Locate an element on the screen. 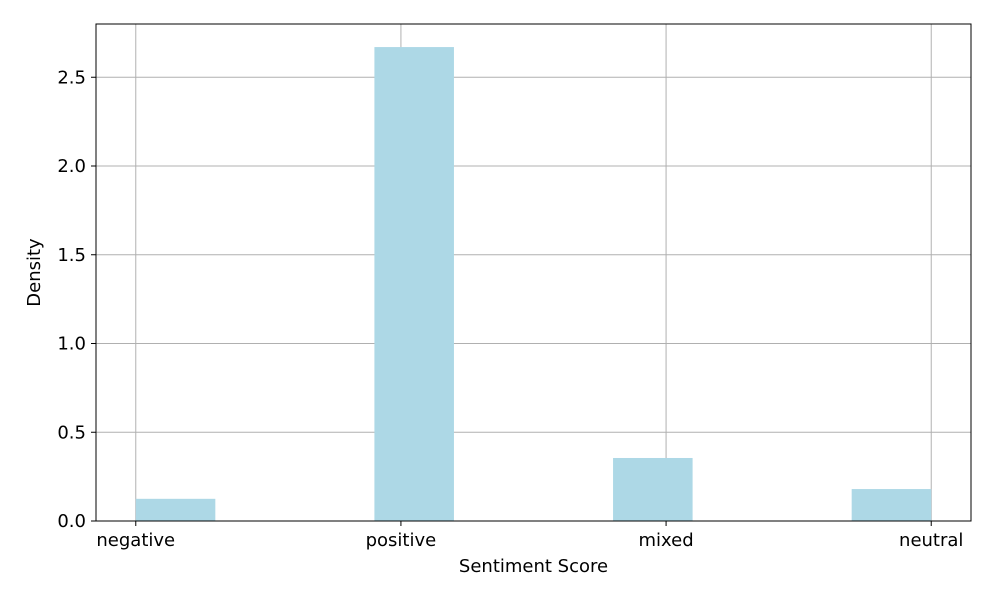  x-axis-title: Sentiment Score is located at coordinates (533, 566).